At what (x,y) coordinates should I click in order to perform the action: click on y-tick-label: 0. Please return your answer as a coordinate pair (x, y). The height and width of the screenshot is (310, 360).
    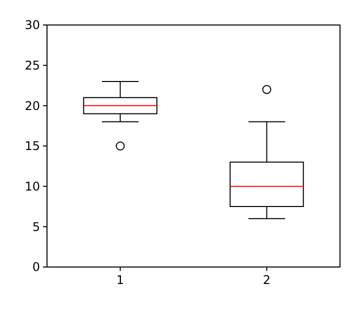
    Looking at the image, I should click on (36, 267).